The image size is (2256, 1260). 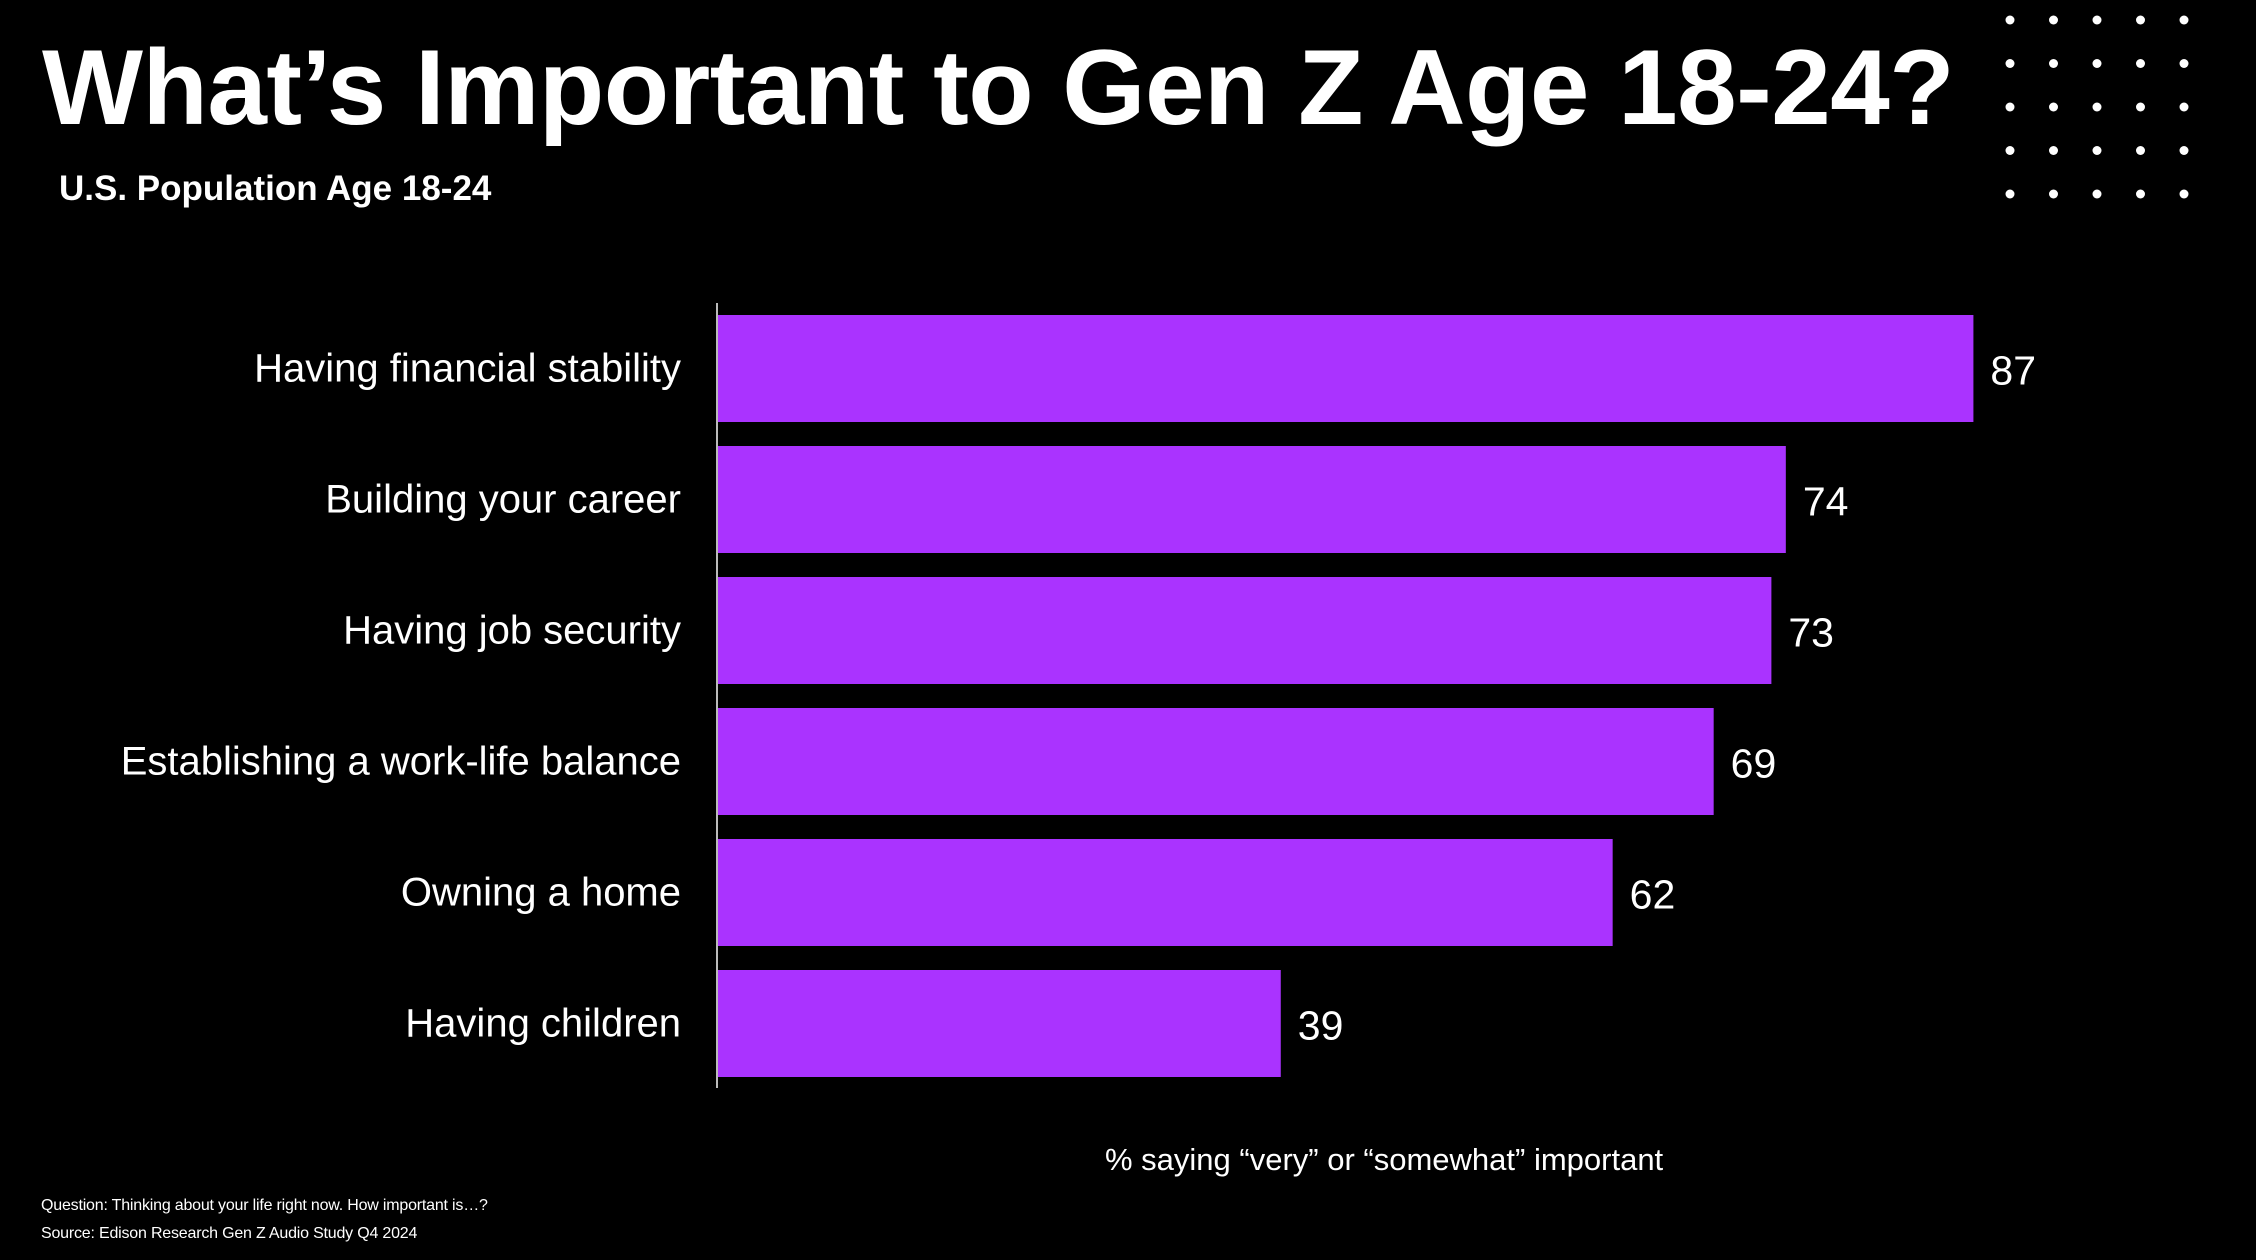 What do you see at coordinates (275, 188) in the screenshot?
I see `page-subtitle: U.S. Population Age 18-24` at bounding box center [275, 188].